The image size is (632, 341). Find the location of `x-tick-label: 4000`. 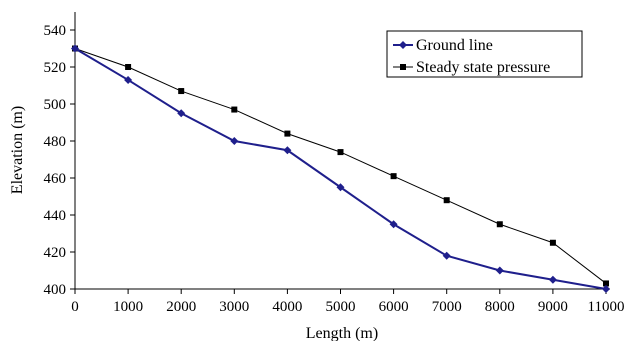

x-tick-label: 4000 is located at coordinates (287, 307).